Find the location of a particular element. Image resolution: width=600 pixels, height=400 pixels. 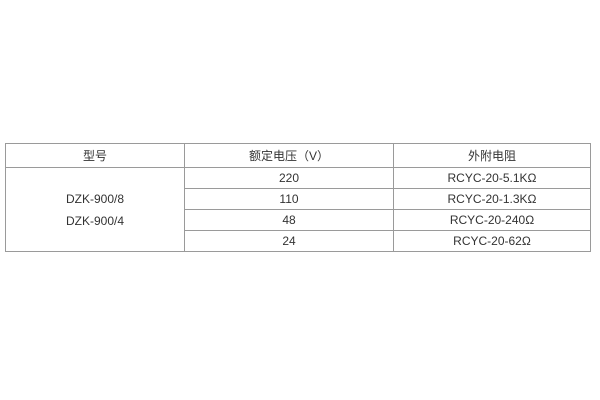

table-row: 24 RCYC-20-62Ω is located at coordinates (298, 241).